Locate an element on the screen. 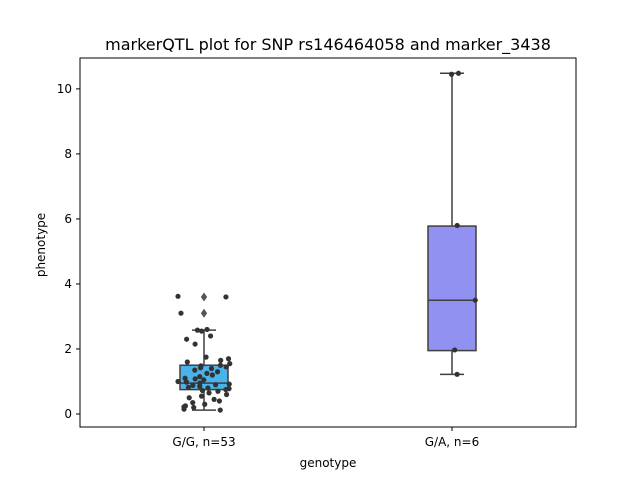  y-tick-label: 0 is located at coordinates (68, 414).